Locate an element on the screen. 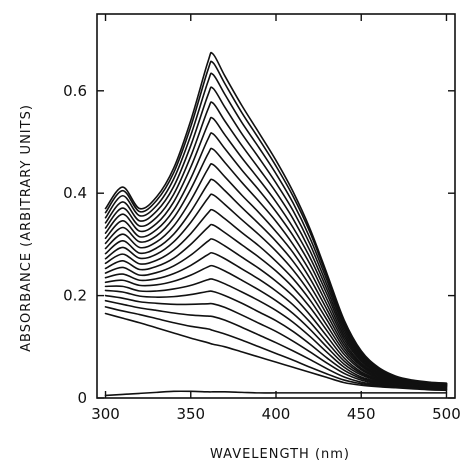  x-tick-label: 450 is located at coordinates (361, 414).